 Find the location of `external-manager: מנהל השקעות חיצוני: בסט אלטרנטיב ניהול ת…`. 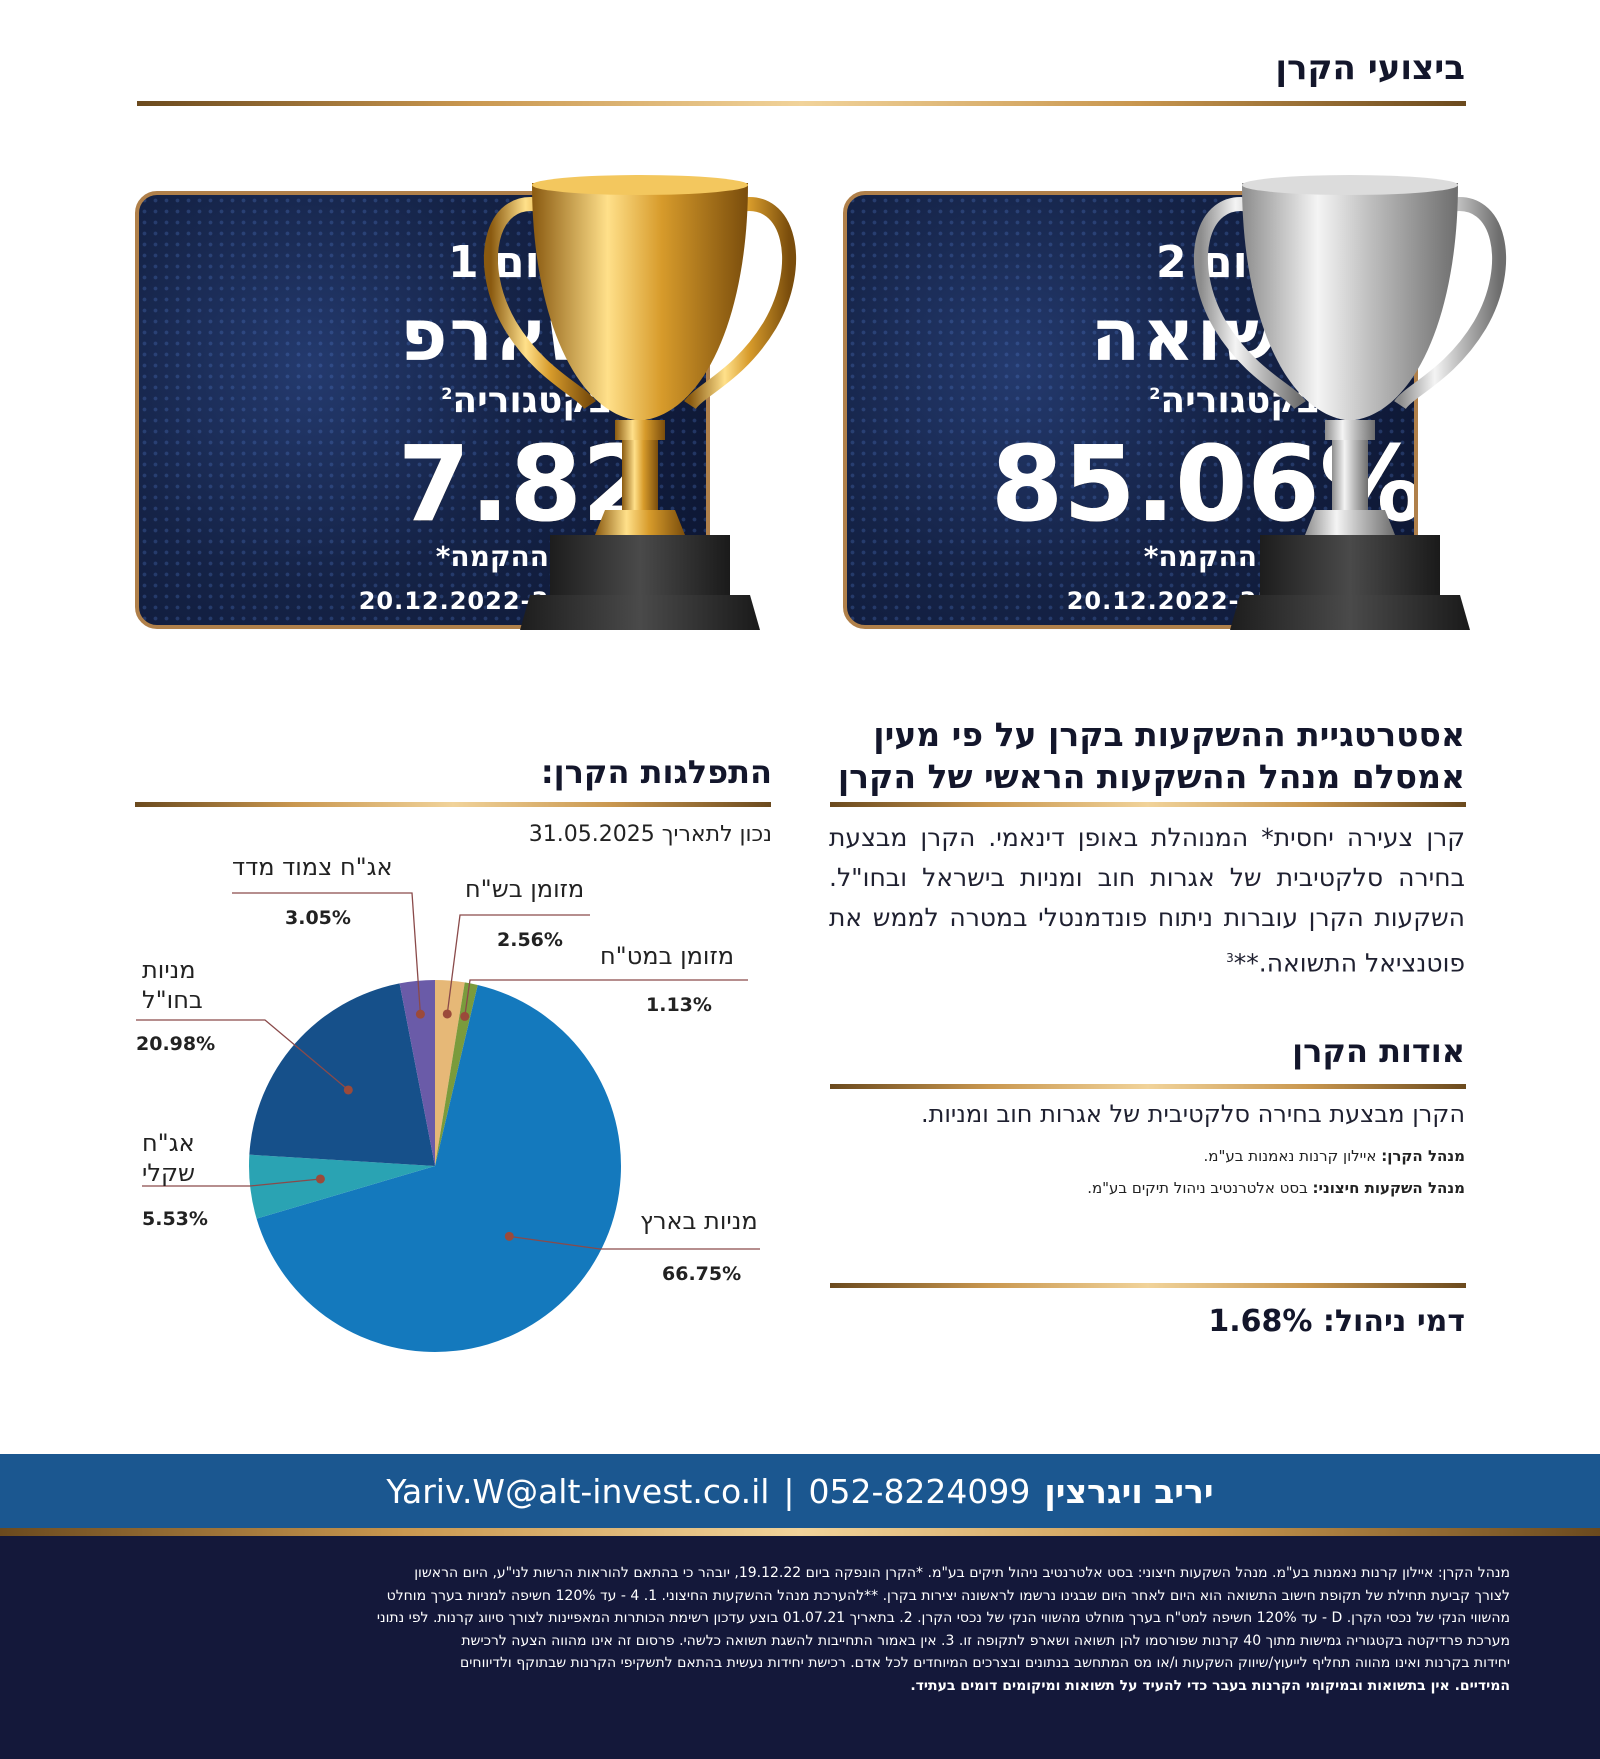

external-manager: מנהל השקעות חיצוני: בסט אלטרנטיב ניהול ת… is located at coordinates (1276, 1188).